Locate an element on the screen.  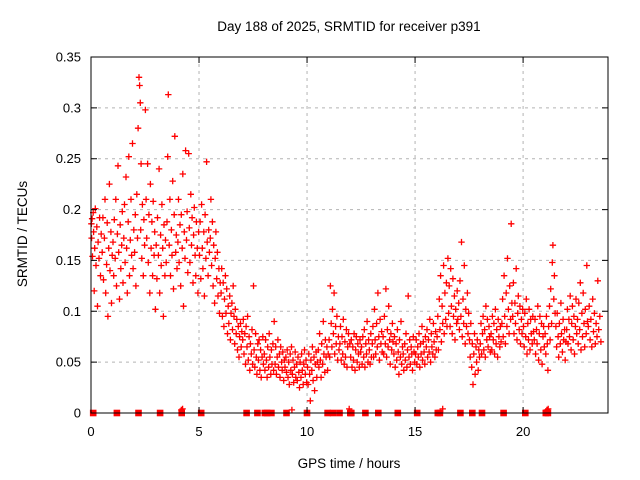
y-tick-label: 0.25 is located at coordinates (68, 158).